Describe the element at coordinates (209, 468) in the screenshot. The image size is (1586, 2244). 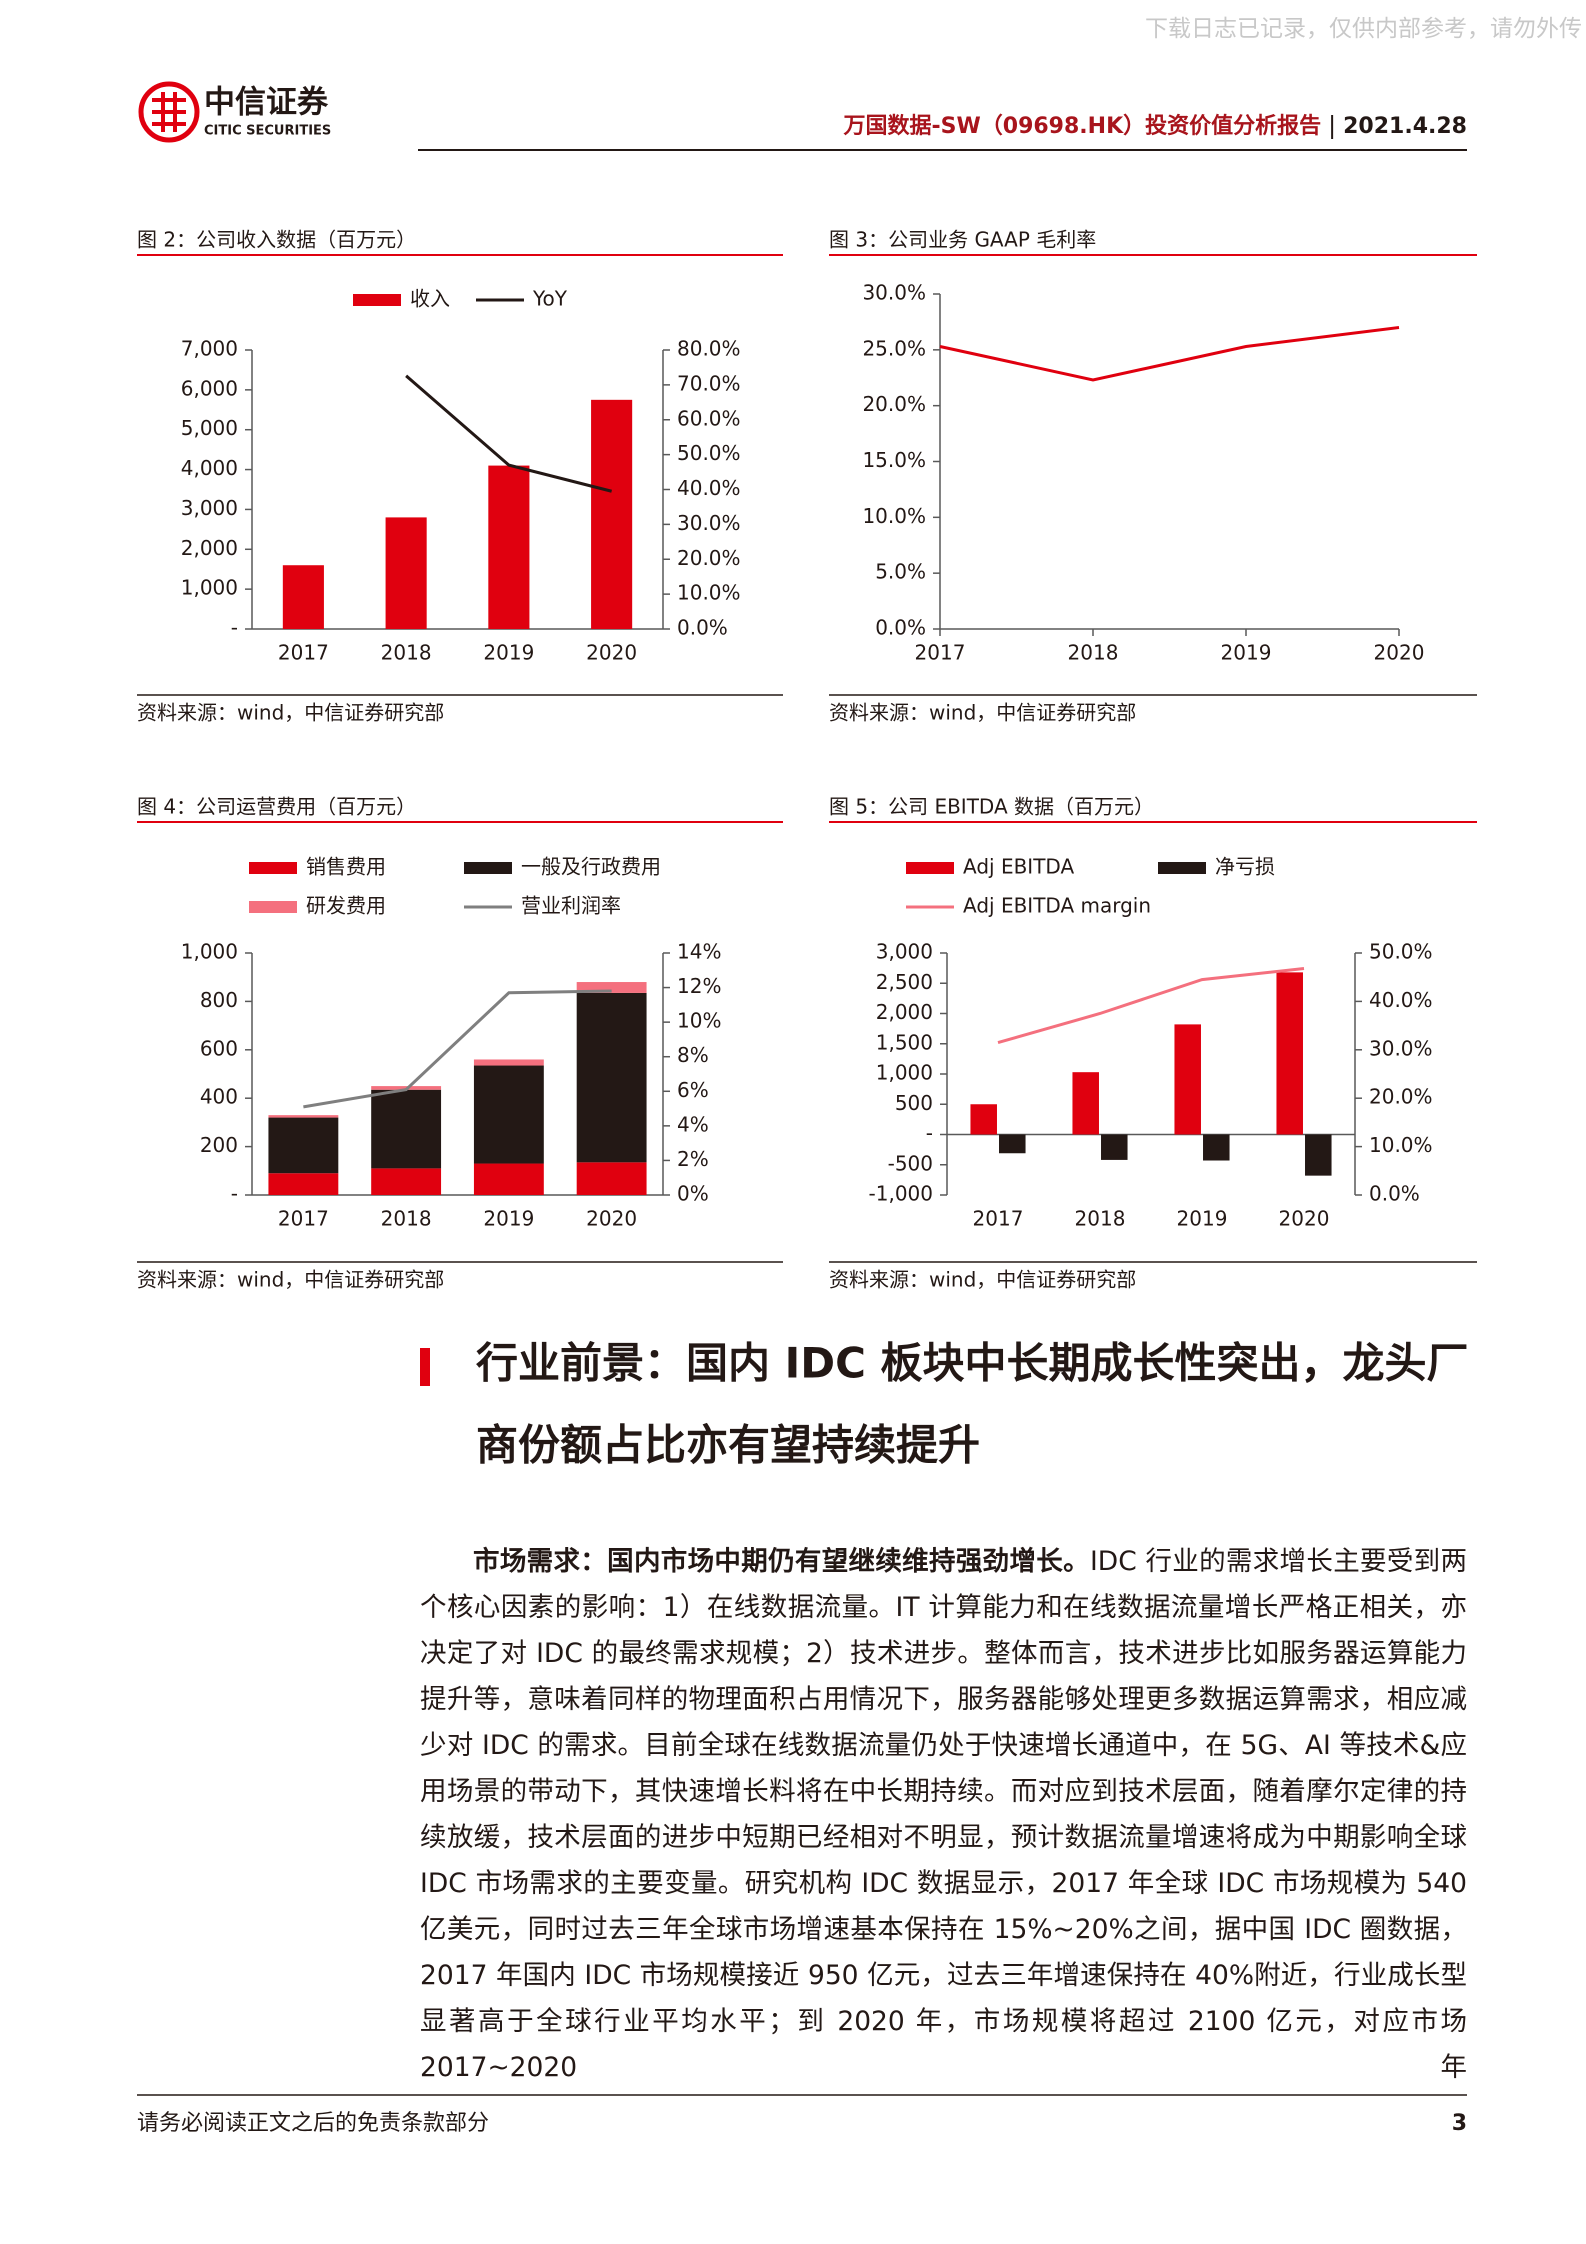
I see `y-tick-label: 4,000` at that location.